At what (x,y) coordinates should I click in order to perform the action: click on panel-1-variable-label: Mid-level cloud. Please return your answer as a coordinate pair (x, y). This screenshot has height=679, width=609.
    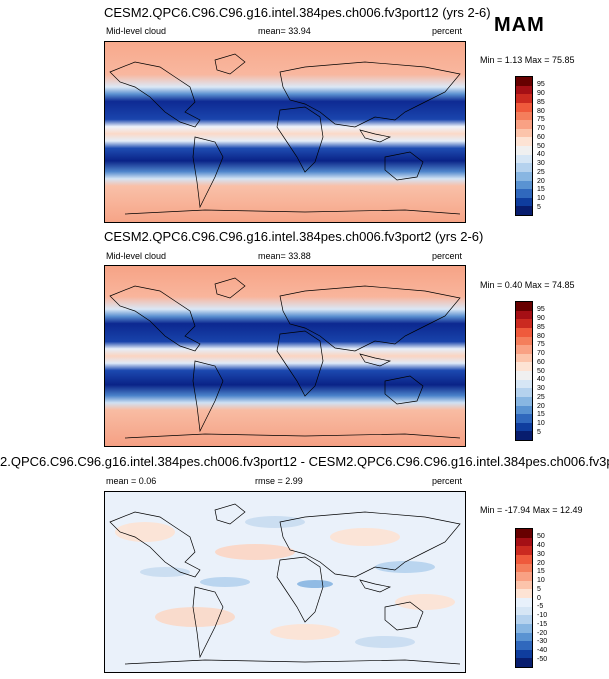
    Looking at the image, I should click on (136, 31).